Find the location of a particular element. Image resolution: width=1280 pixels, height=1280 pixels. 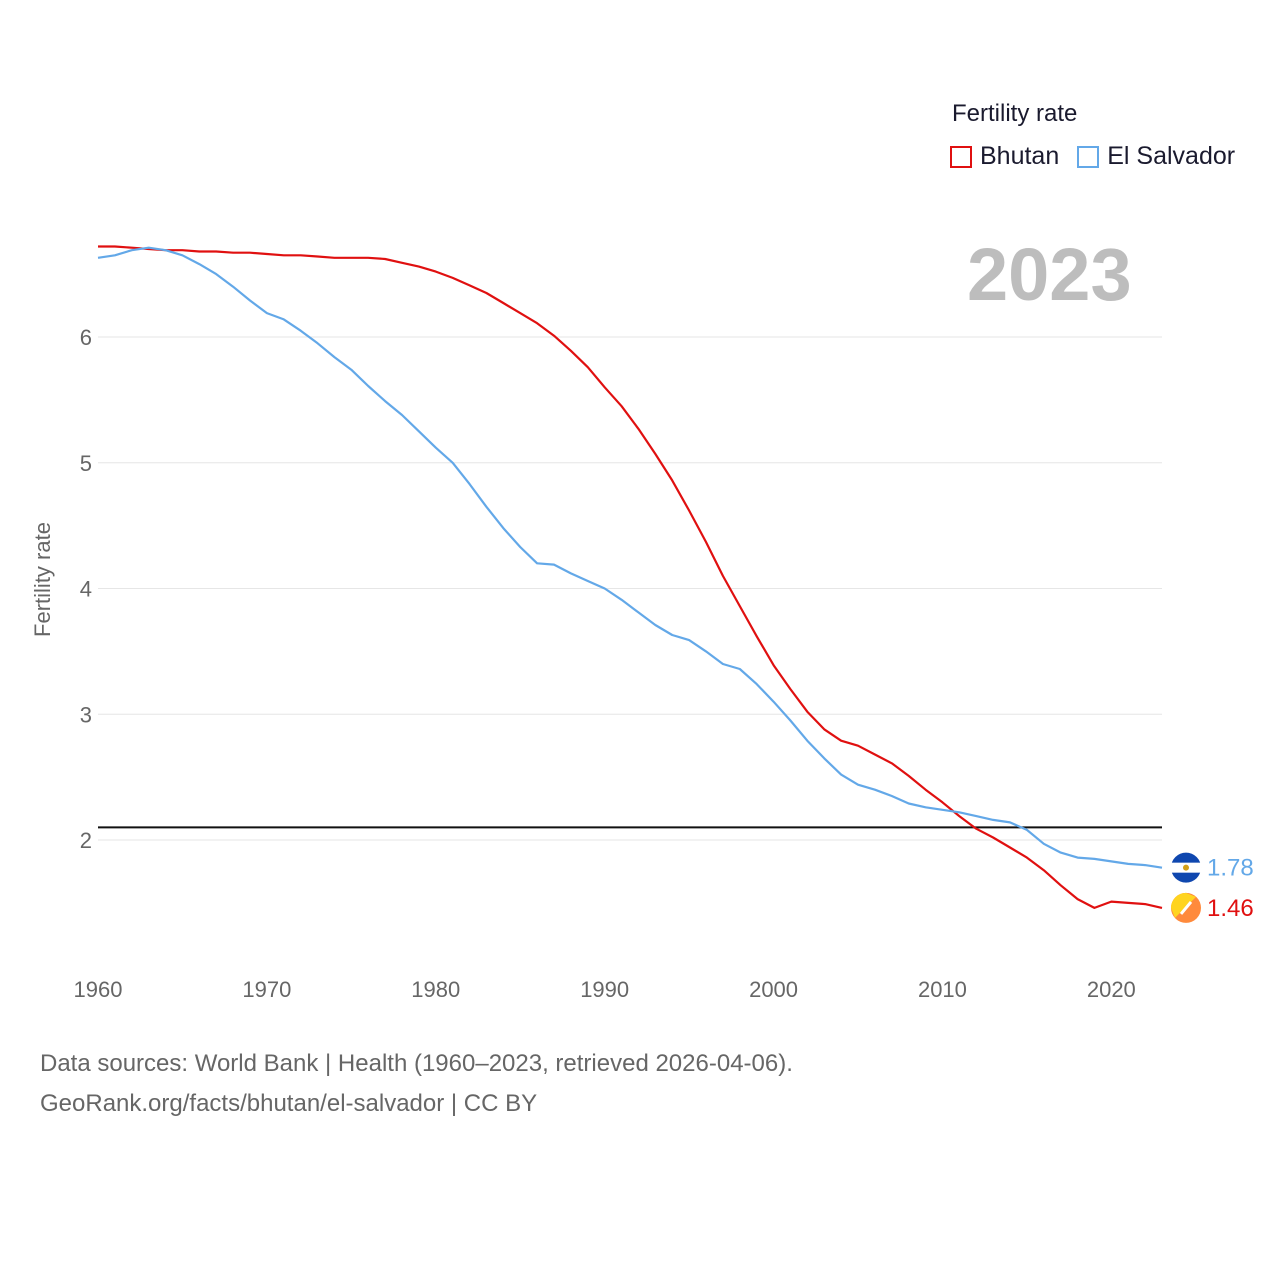

end-value-label-bhutan: 1.46 is located at coordinates (1230, 908).